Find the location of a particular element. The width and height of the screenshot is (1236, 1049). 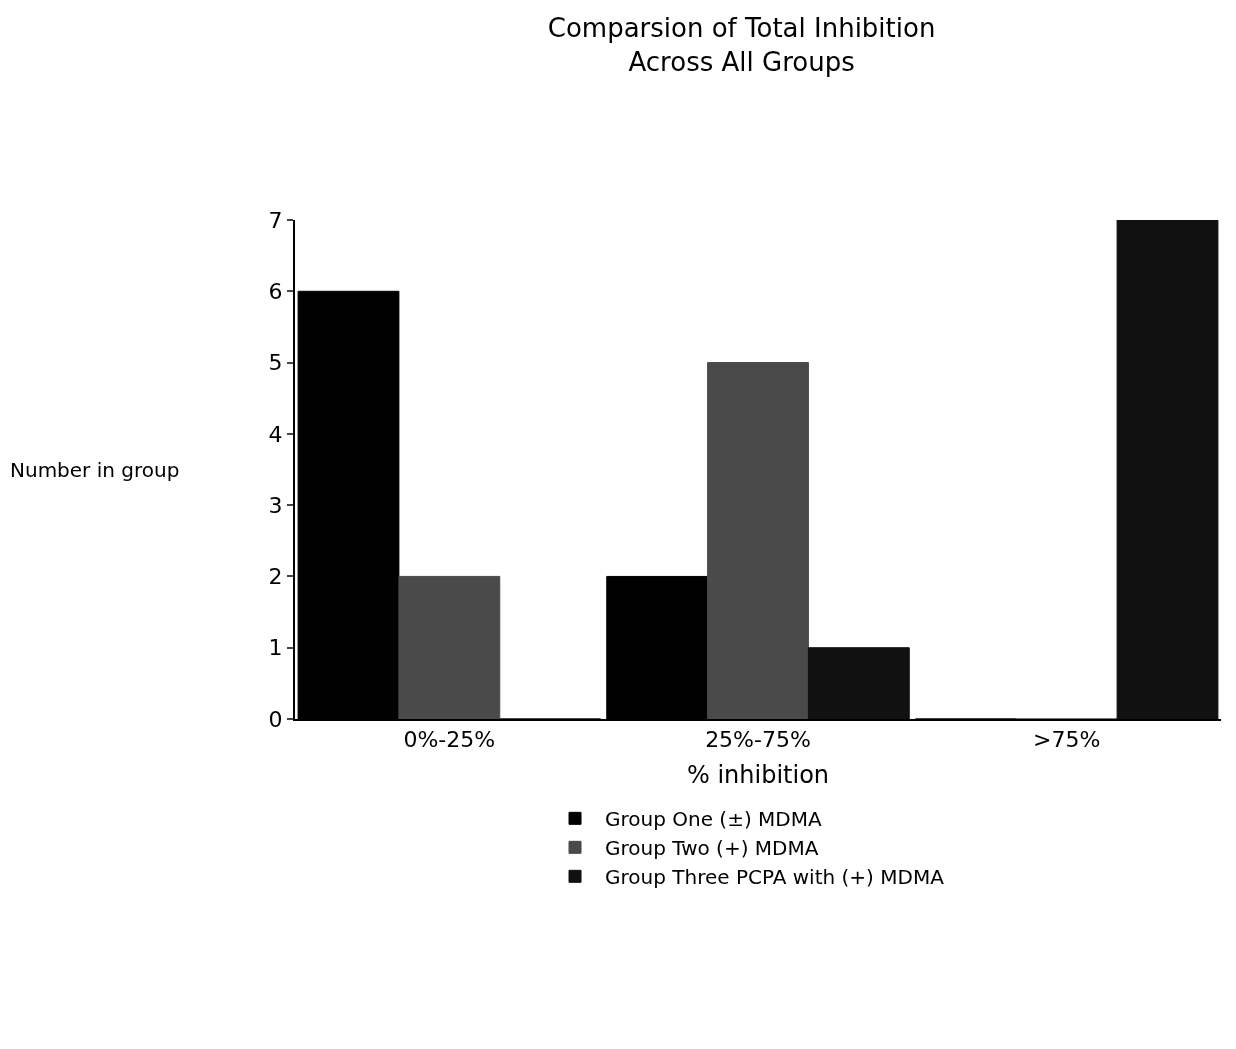

y-tick-label: 2 is located at coordinates (275, 577).